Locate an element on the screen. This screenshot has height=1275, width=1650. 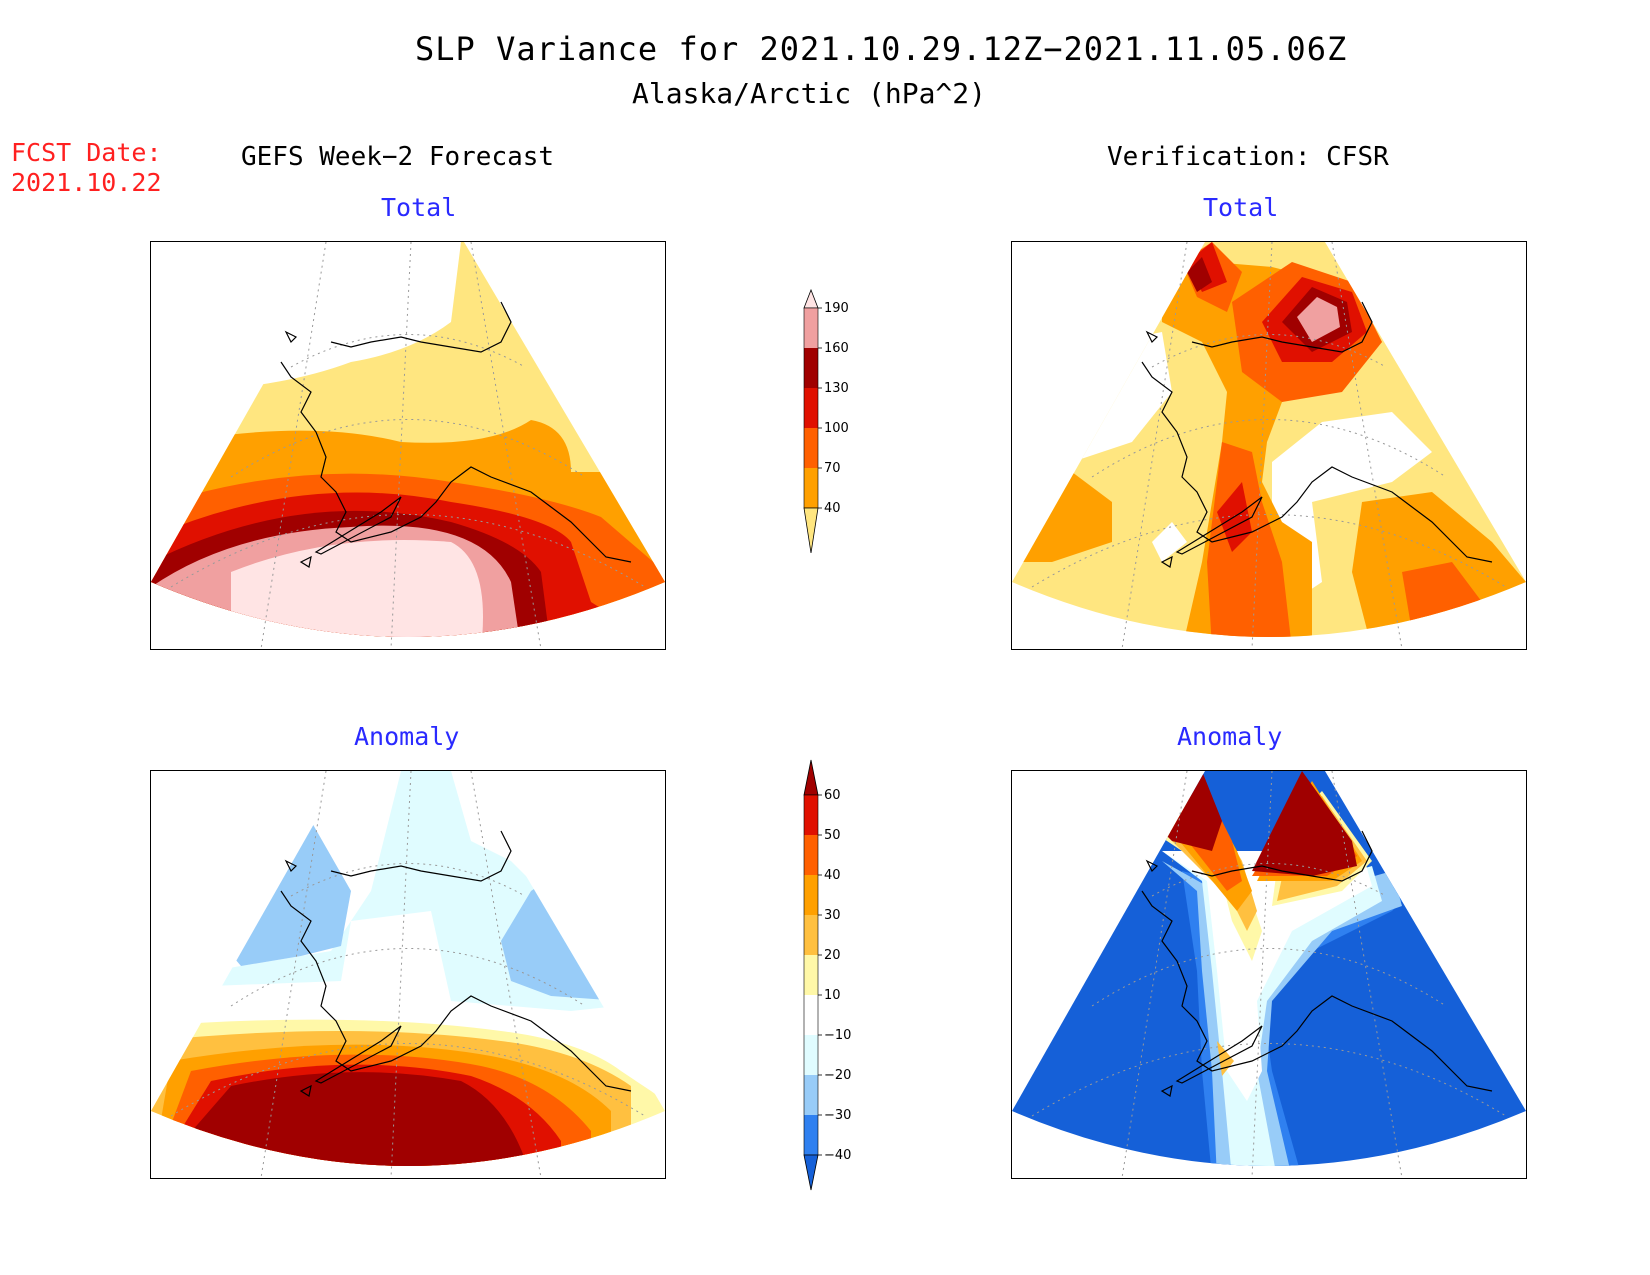
forecast-anomaly-coastline is located at coordinates (456, 963).